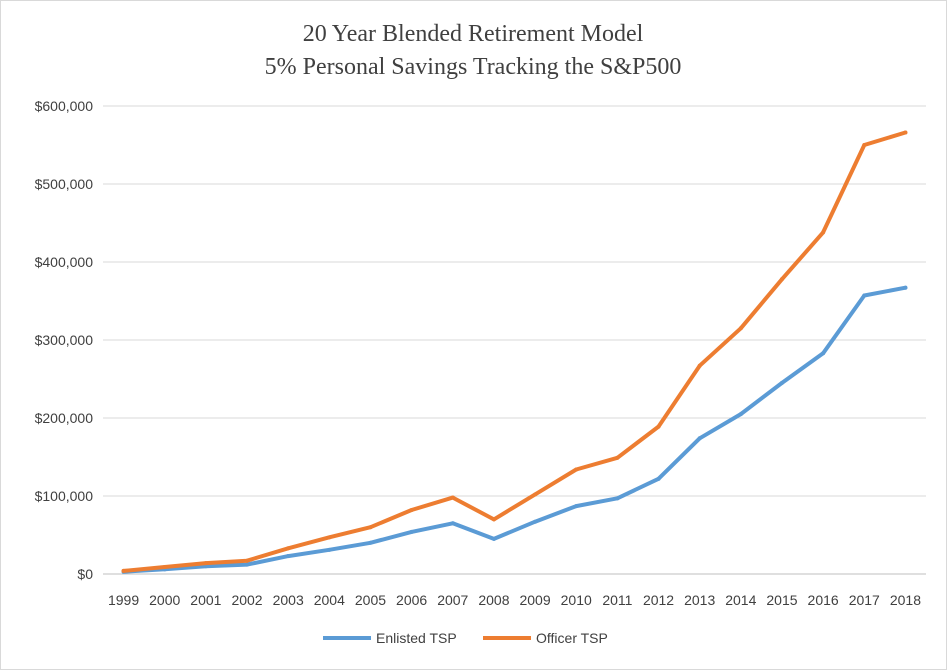 The image size is (947, 670). Describe the element at coordinates (534, 600) in the screenshot. I see `x-tick-label: 2009` at that location.